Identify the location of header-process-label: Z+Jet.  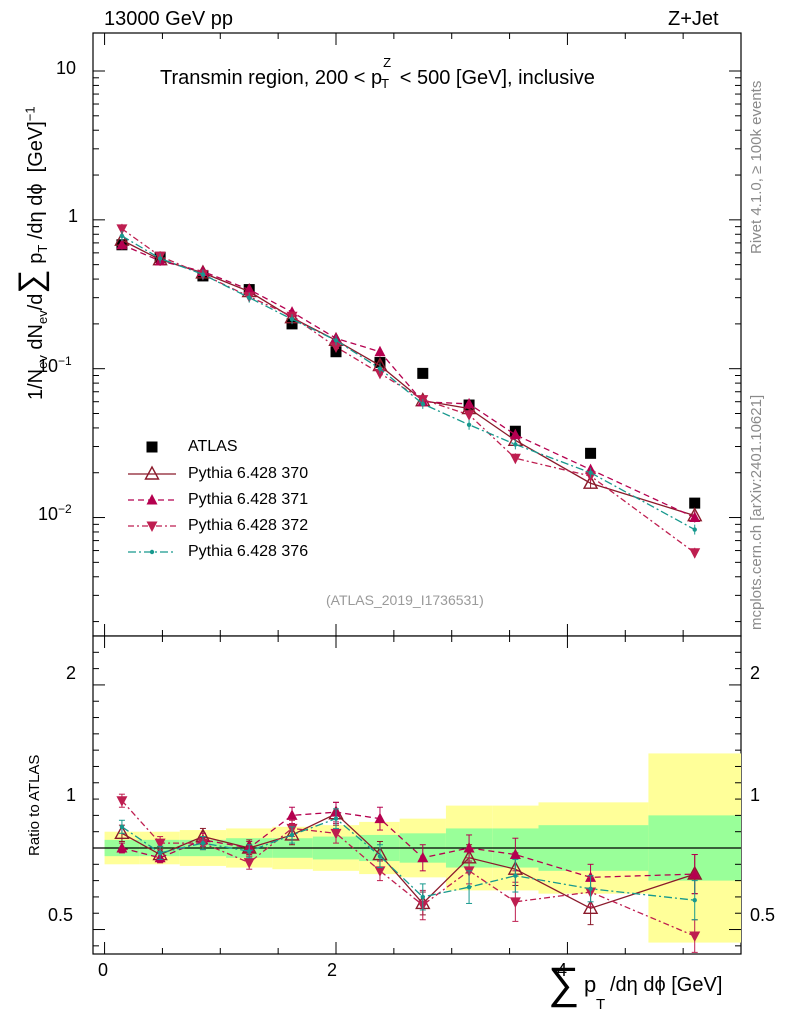
(693, 19).